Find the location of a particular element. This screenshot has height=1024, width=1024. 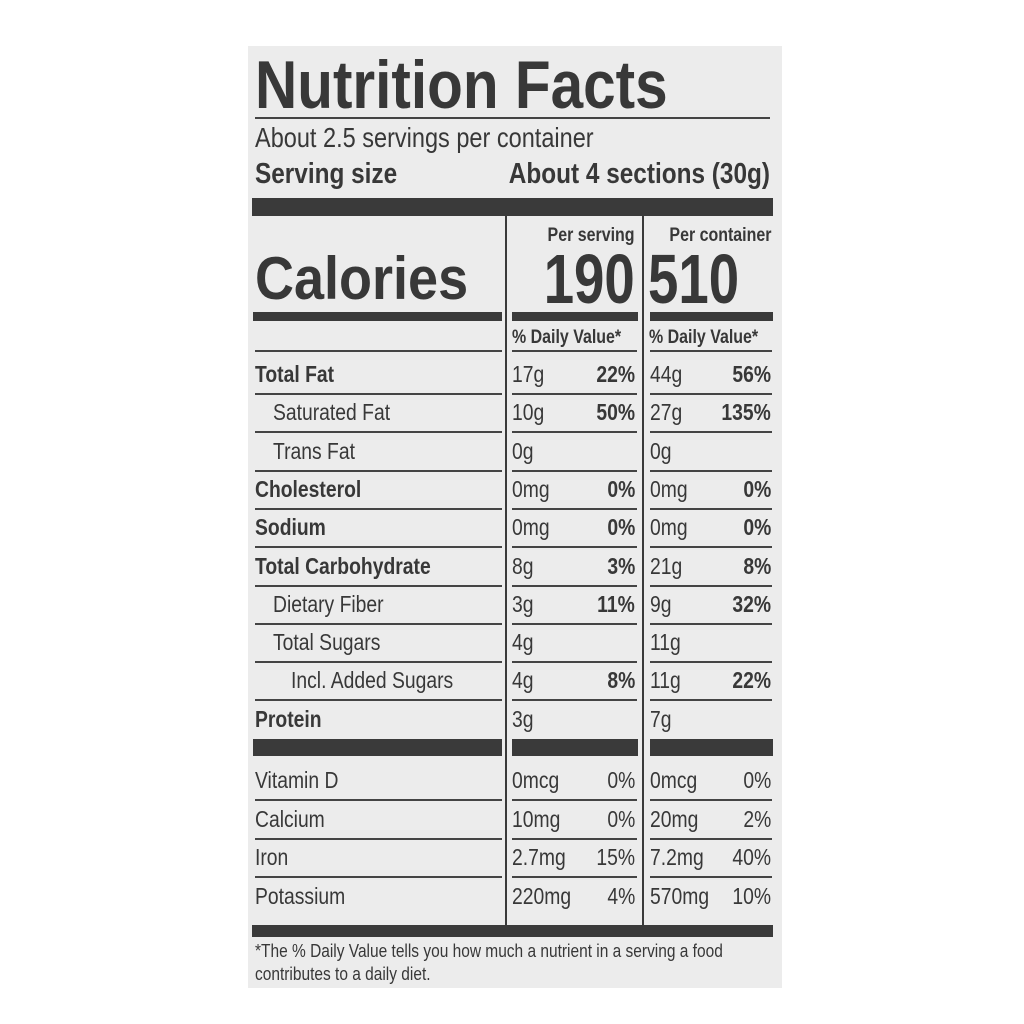

serving-amount: 220mg is located at coordinates (547, 896).